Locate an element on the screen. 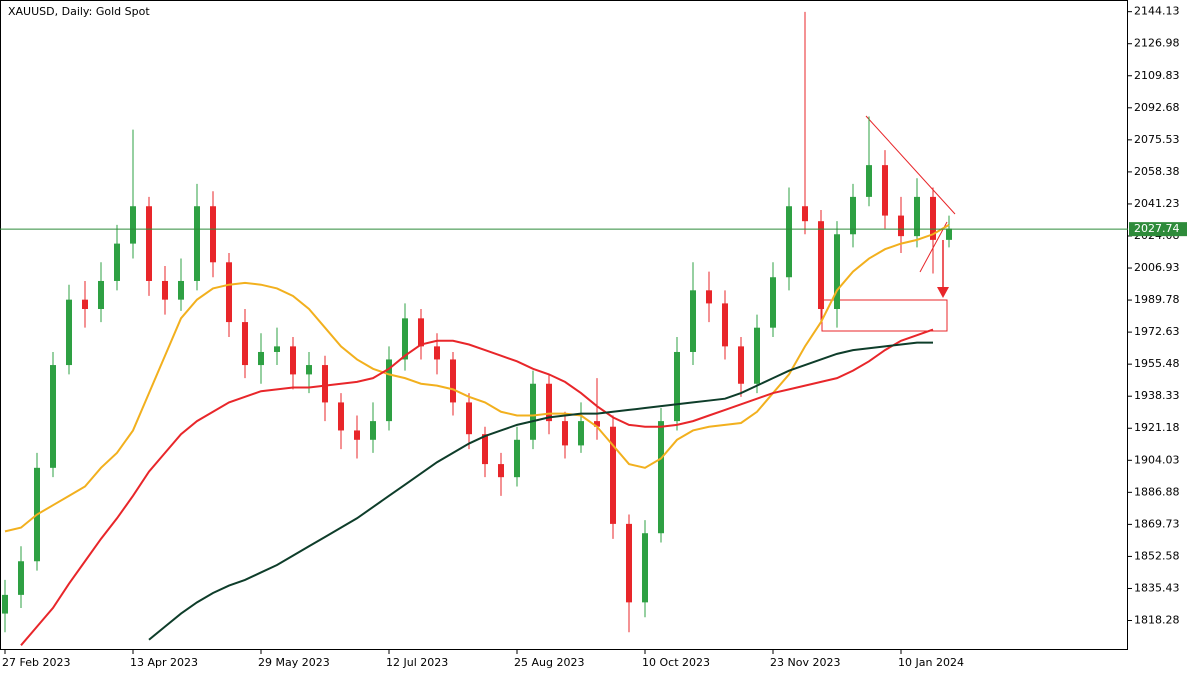  arrow-head is located at coordinates (943, 292).